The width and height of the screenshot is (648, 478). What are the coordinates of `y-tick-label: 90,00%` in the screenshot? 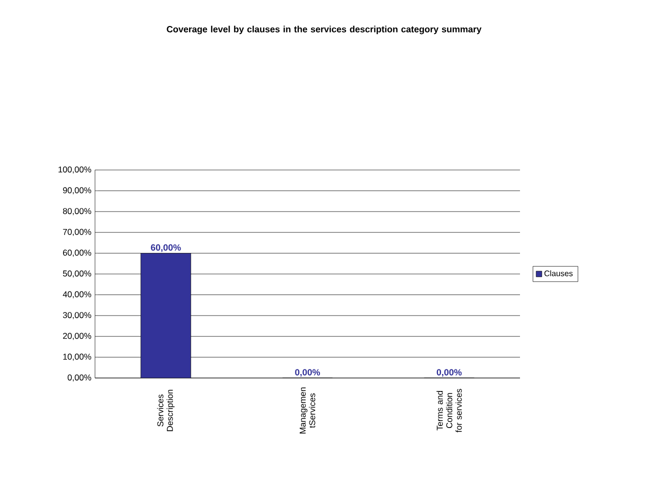 It's located at (77, 190).